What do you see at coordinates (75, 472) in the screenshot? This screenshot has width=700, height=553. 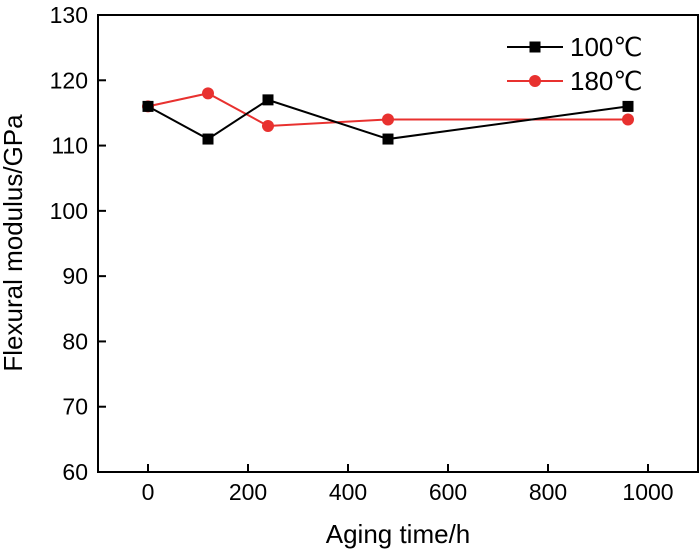 I see `y-tick-label: 60` at bounding box center [75, 472].